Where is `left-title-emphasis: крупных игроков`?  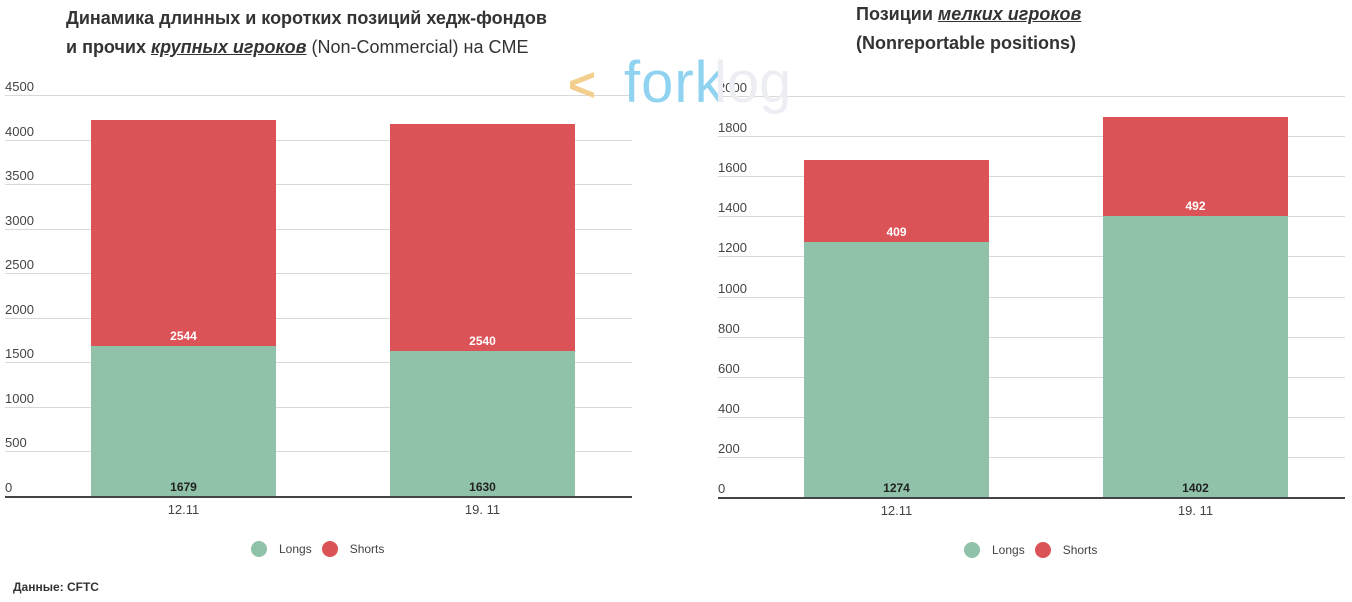
left-title-emphasis: крупных игроков is located at coordinates (229, 47).